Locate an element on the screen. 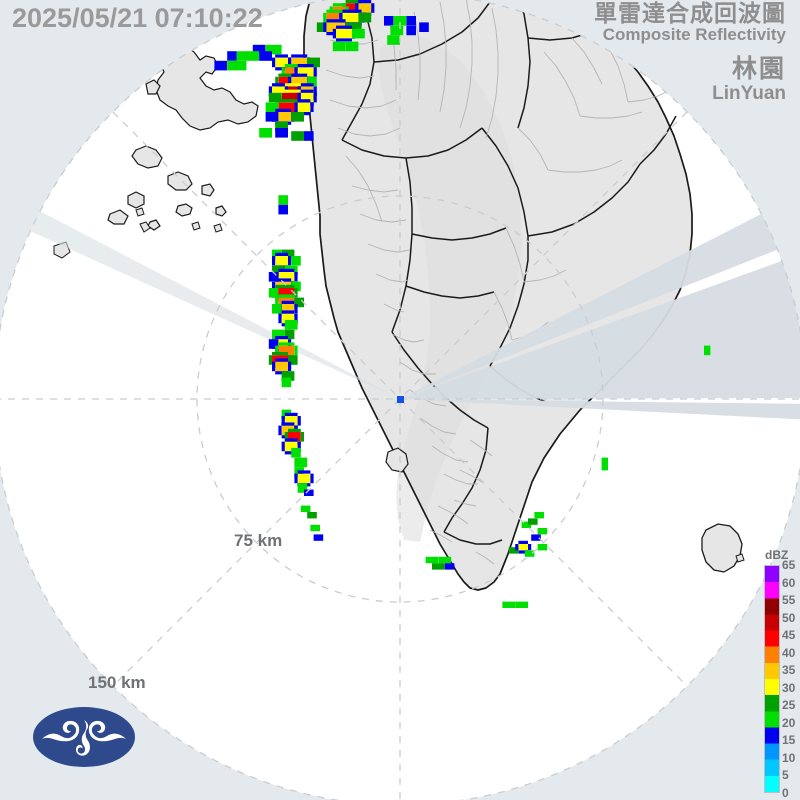 The width and height of the screenshot is (800, 800). range-label-150km: 150 km is located at coordinates (117, 682).